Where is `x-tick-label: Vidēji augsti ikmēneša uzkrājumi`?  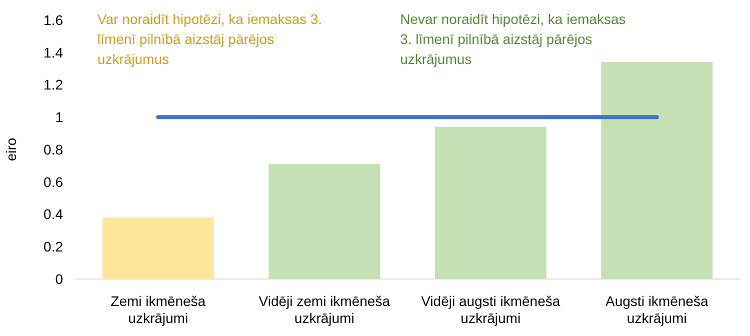
x-tick-label: Vidēji augsti ikmēneša uzkrājumi is located at coordinates (490, 309).